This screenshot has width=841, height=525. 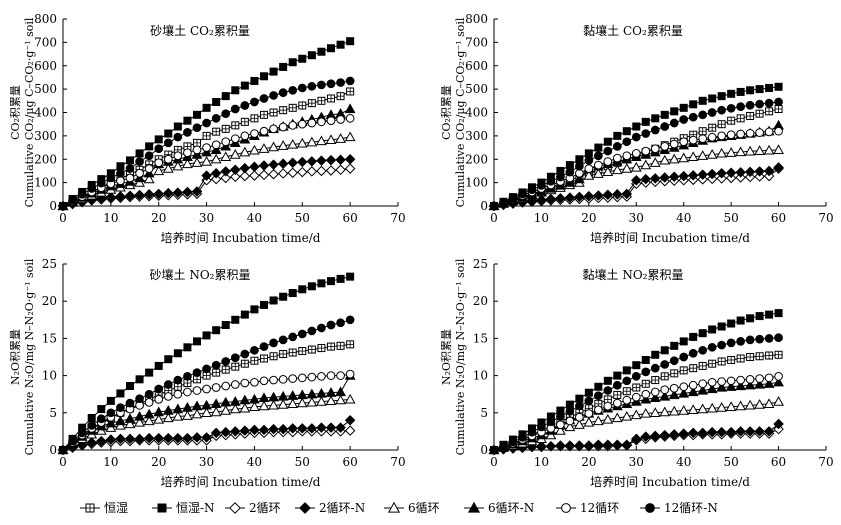 What do you see at coordinates (588, 218) in the screenshot?
I see `x-tick-label: 20` at bounding box center [588, 218].